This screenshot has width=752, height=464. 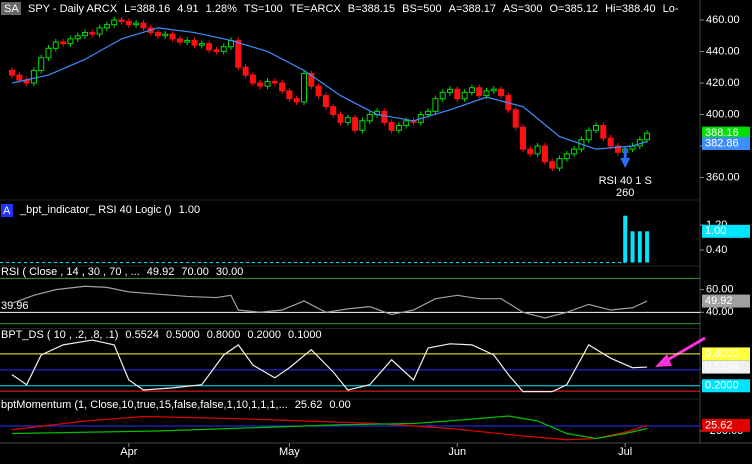 I want to click on signal-arrow, so click(x=625, y=158).